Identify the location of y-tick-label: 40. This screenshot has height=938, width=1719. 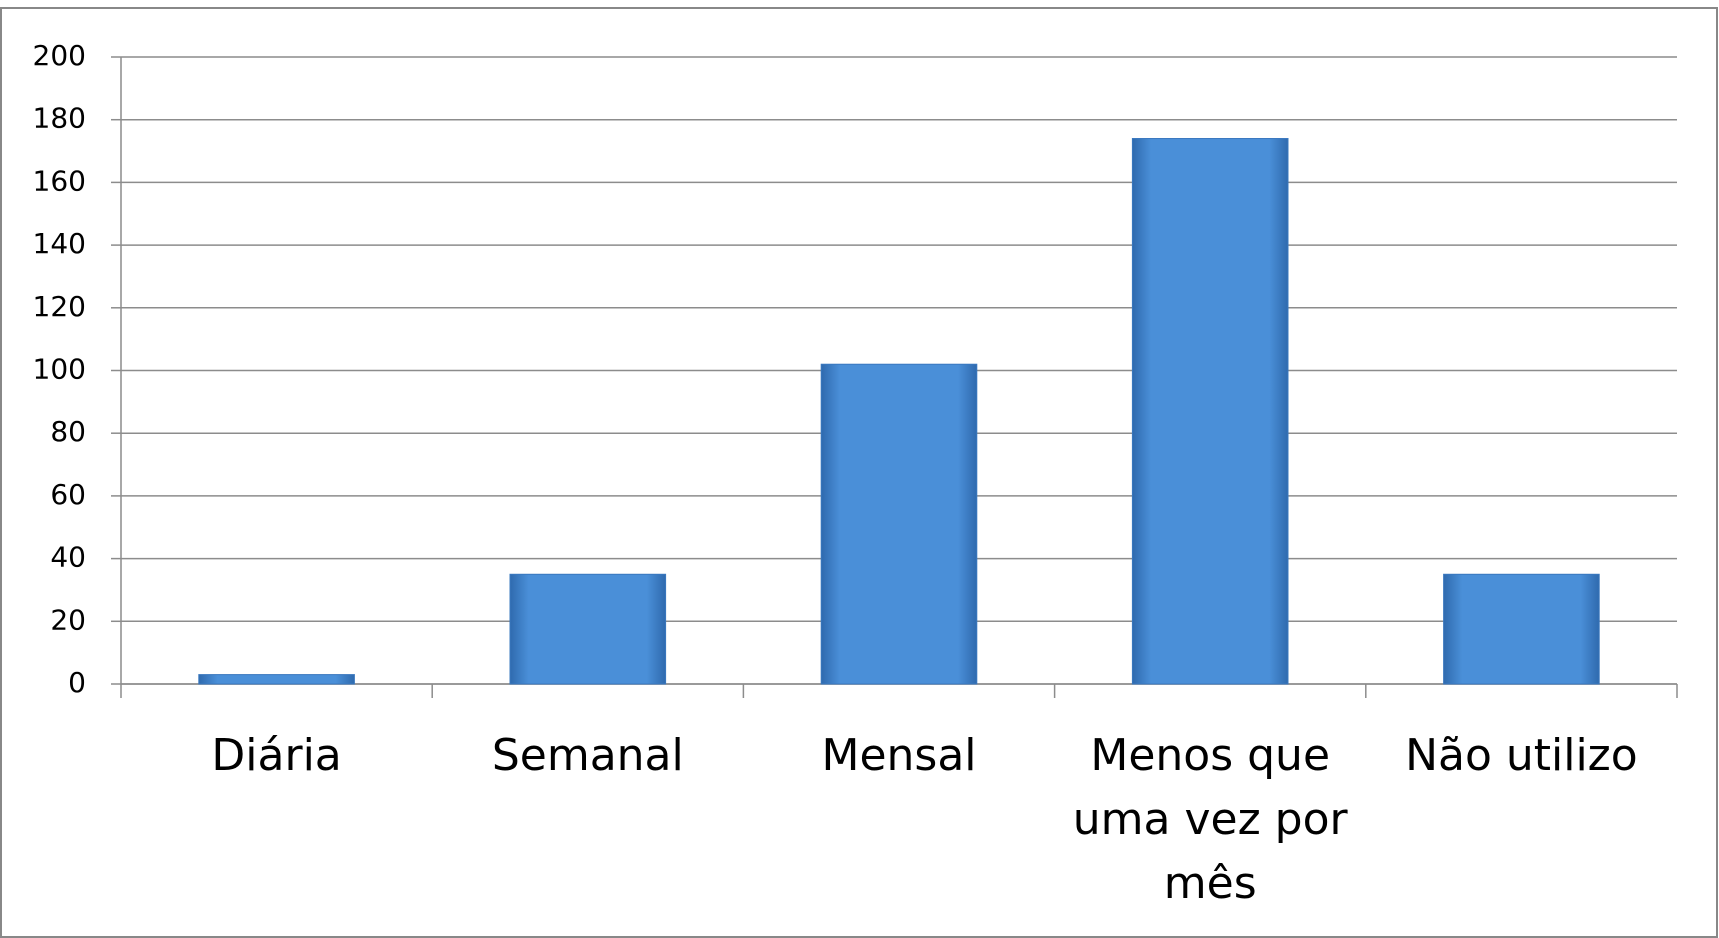
(68, 557).